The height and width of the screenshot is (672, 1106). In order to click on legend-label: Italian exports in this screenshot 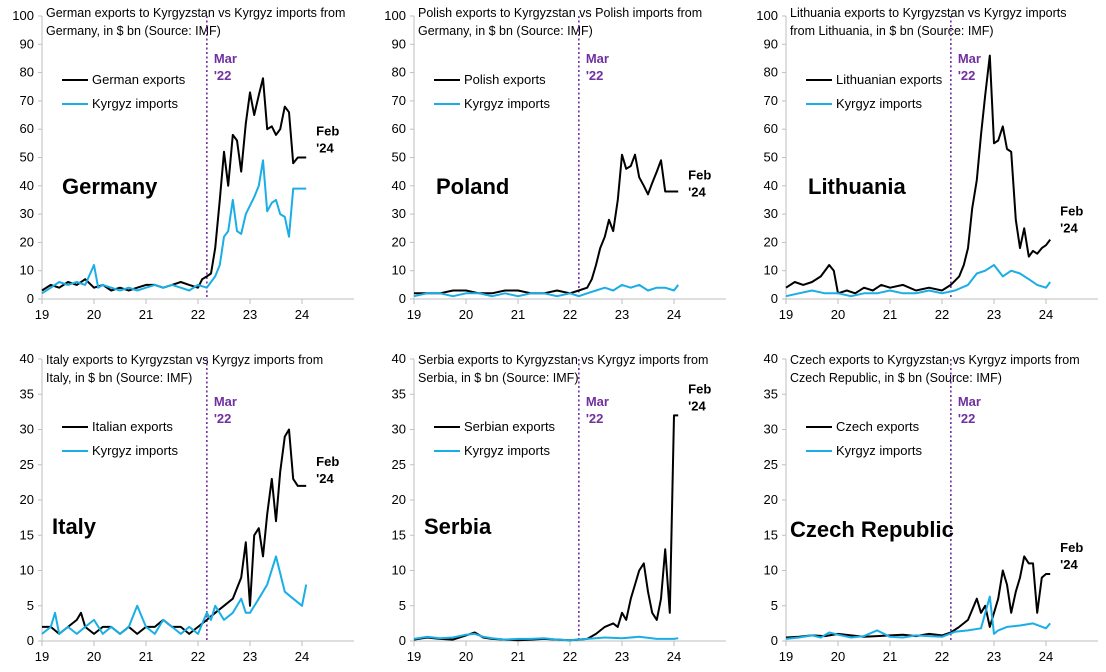, I will do `click(132, 426)`.